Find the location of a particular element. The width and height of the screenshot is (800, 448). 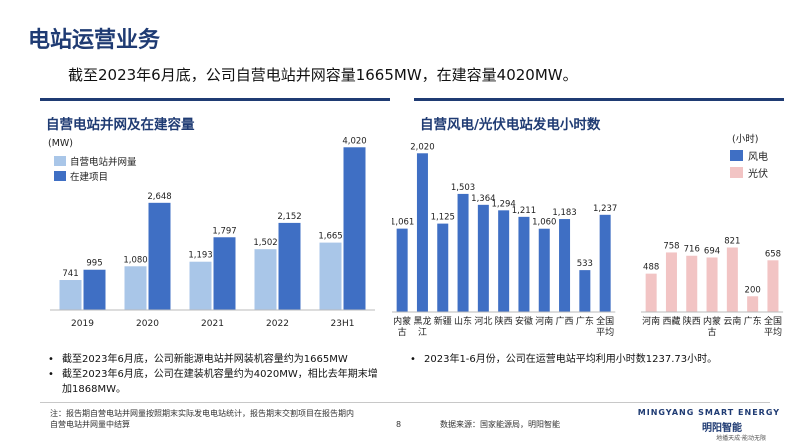

logo-name: 明阳智能 is located at coordinates (722, 428).